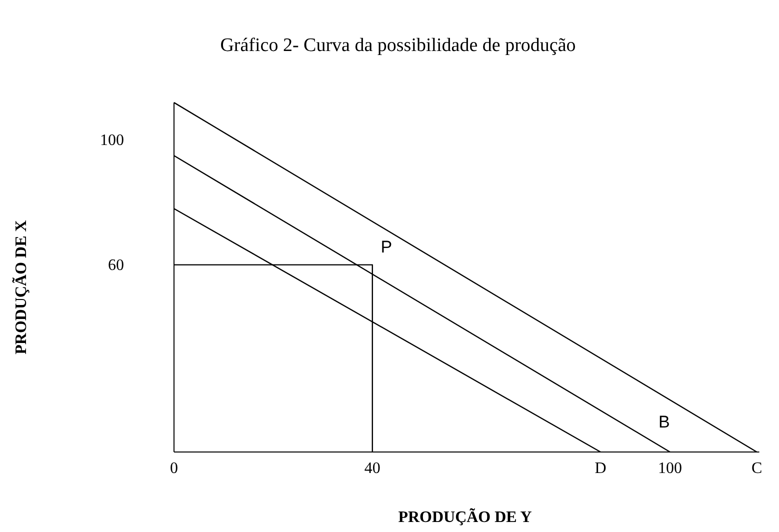 Image resolution: width=779 pixels, height=532 pixels. I want to click on annotation: P, so click(386, 246).